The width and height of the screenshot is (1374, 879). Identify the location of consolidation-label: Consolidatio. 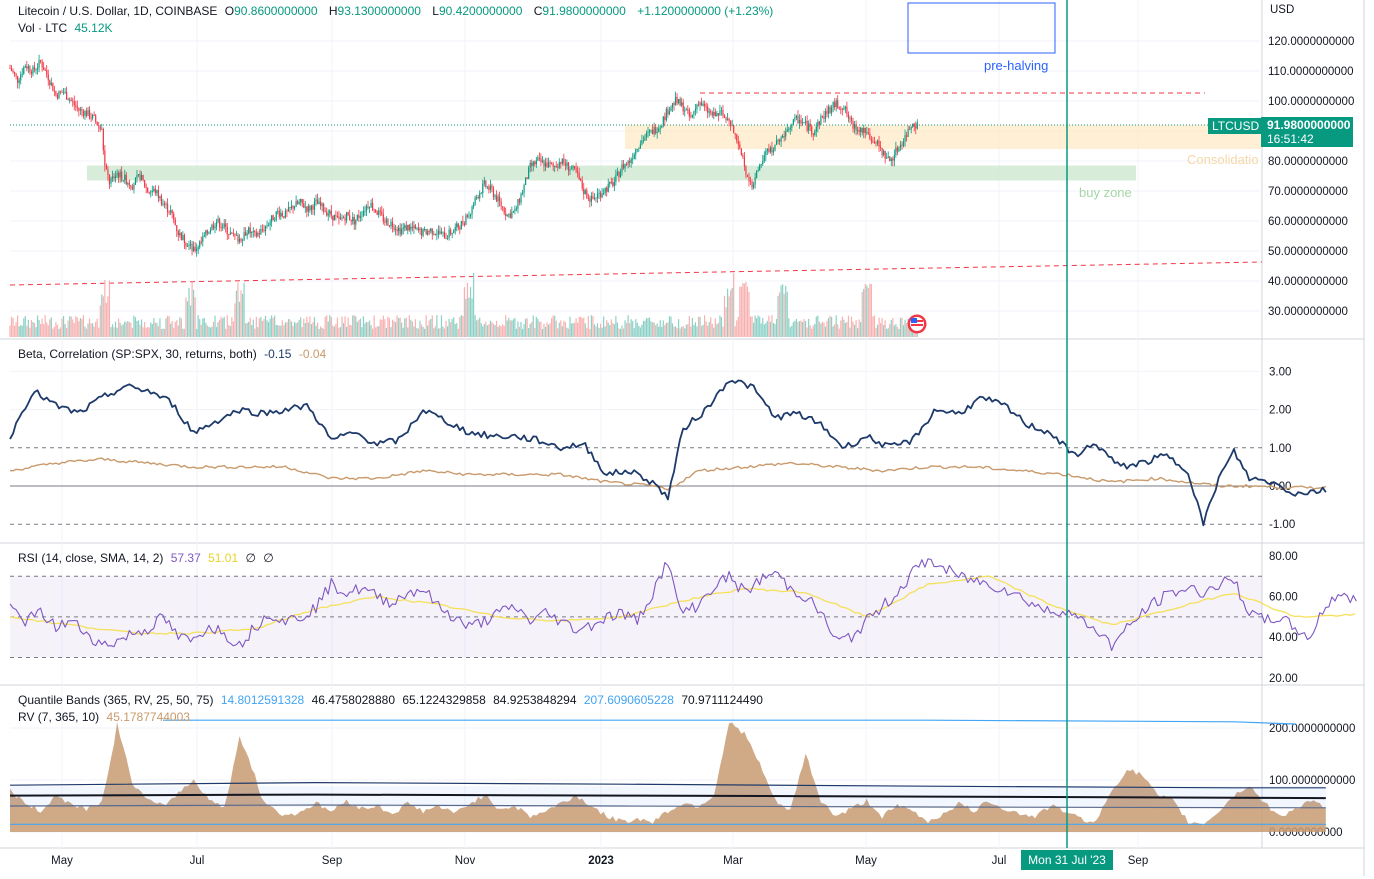
(1223, 159).